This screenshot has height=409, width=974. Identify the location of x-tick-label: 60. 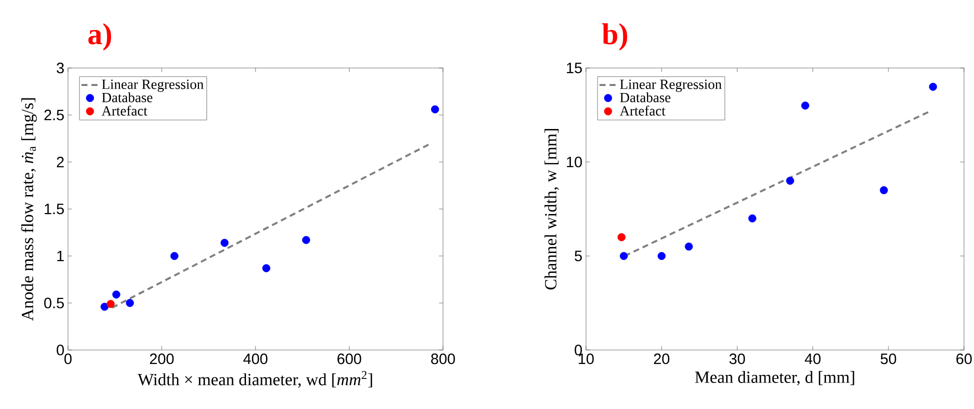
(964, 359).